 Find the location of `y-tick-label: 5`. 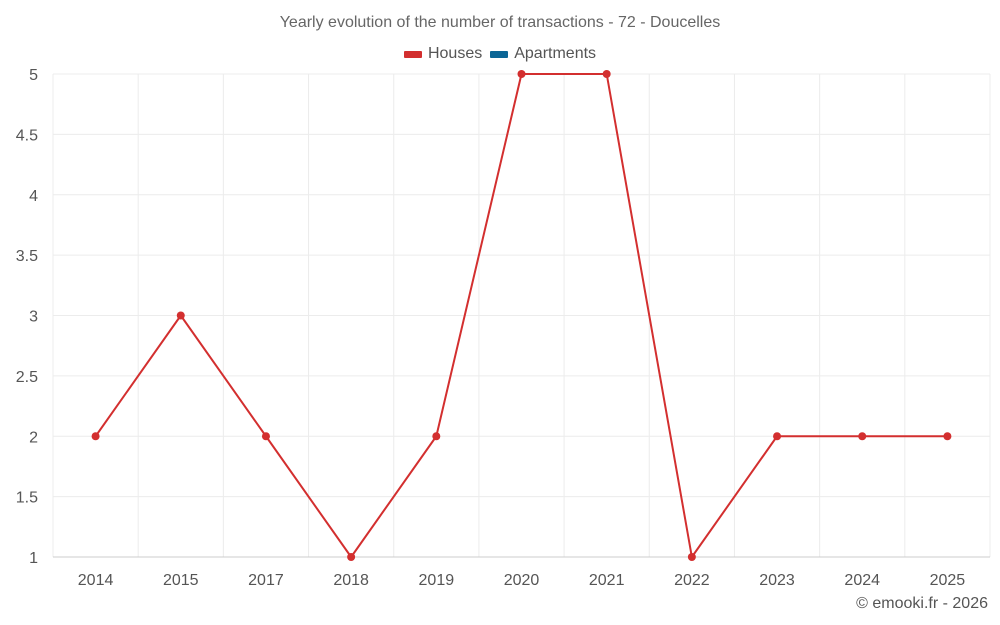

y-tick-label: 5 is located at coordinates (33, 75).